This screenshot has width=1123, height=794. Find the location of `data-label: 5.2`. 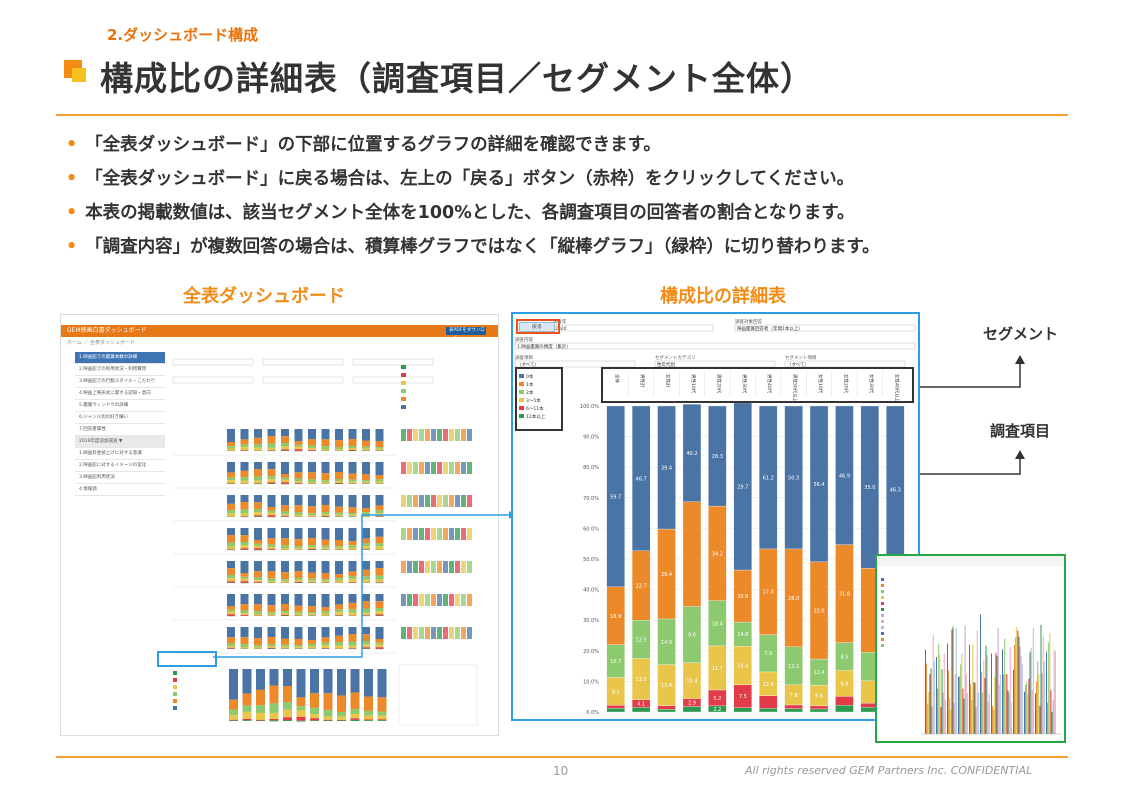

data-label: 5.2 is located at coordinates (717, 699).